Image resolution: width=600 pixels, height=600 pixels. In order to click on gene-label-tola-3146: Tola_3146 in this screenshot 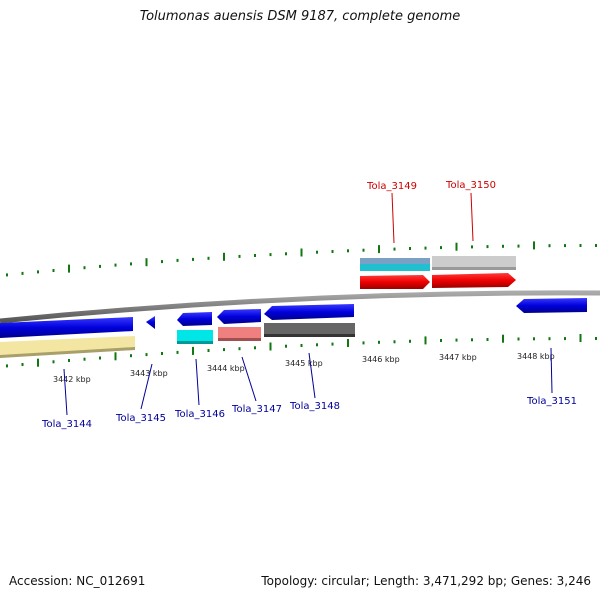, I will do `click(199, 414)`.